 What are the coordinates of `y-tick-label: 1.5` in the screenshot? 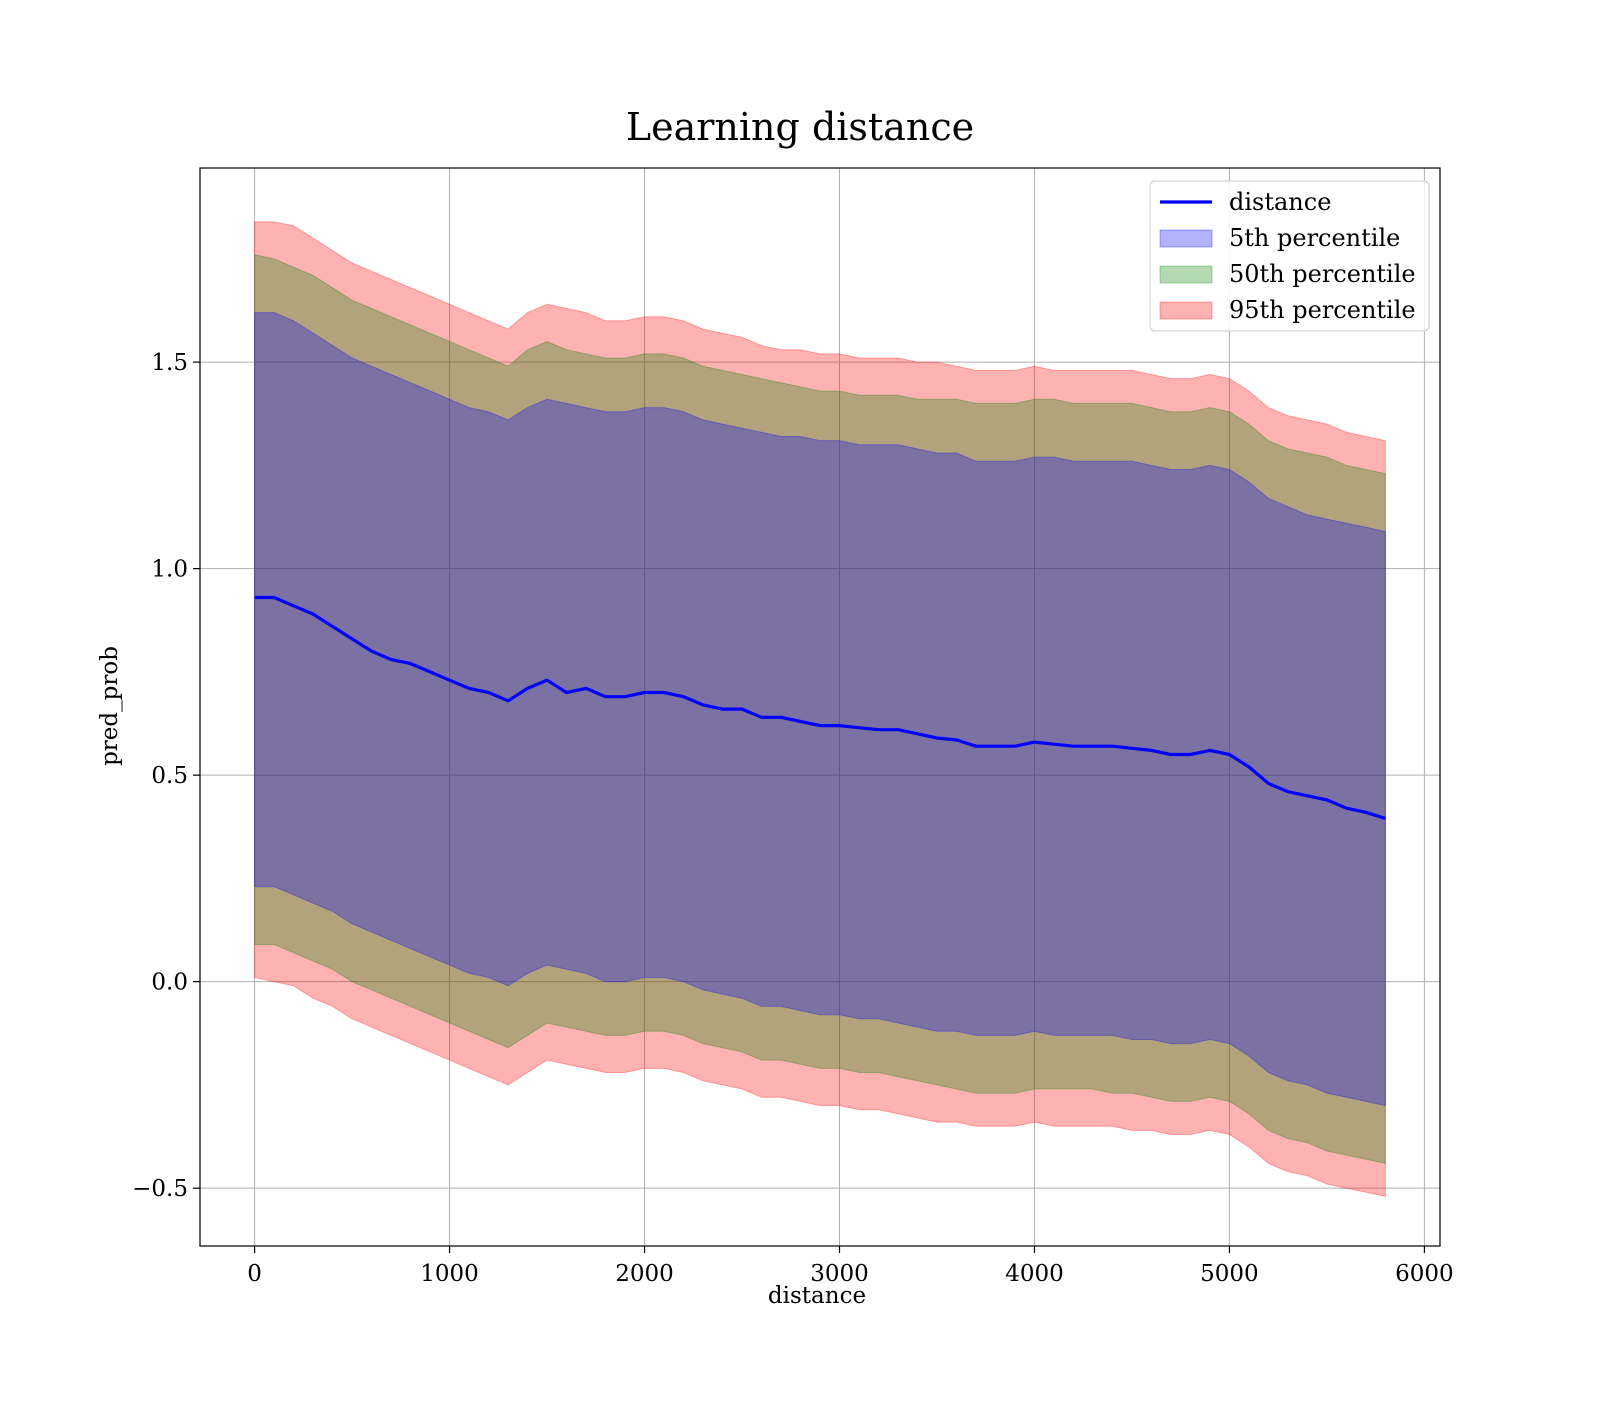 It's located at (169, 363).